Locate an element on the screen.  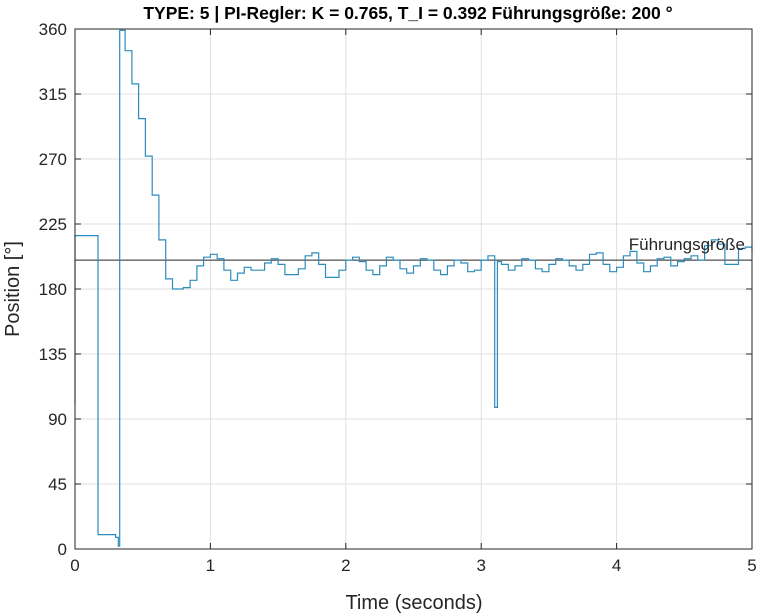
x-tick-label: 5 is located at coordinates (751, 565).